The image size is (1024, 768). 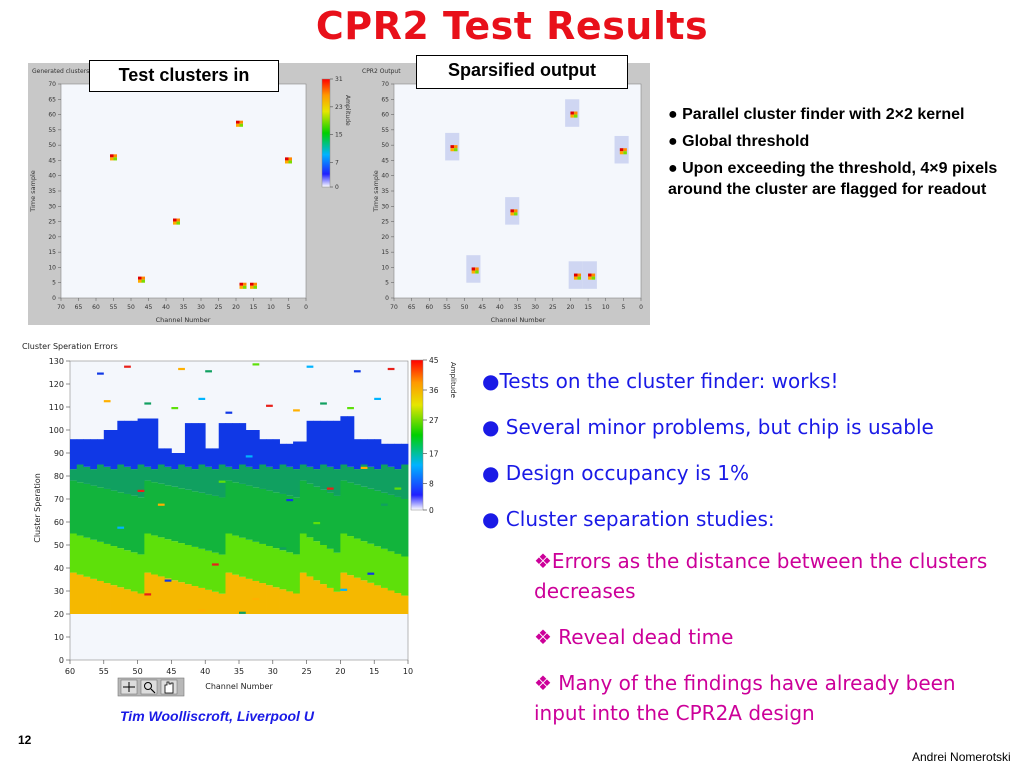 I want to click on errors-y-tick-label: 130, so click(x=56, y=361).